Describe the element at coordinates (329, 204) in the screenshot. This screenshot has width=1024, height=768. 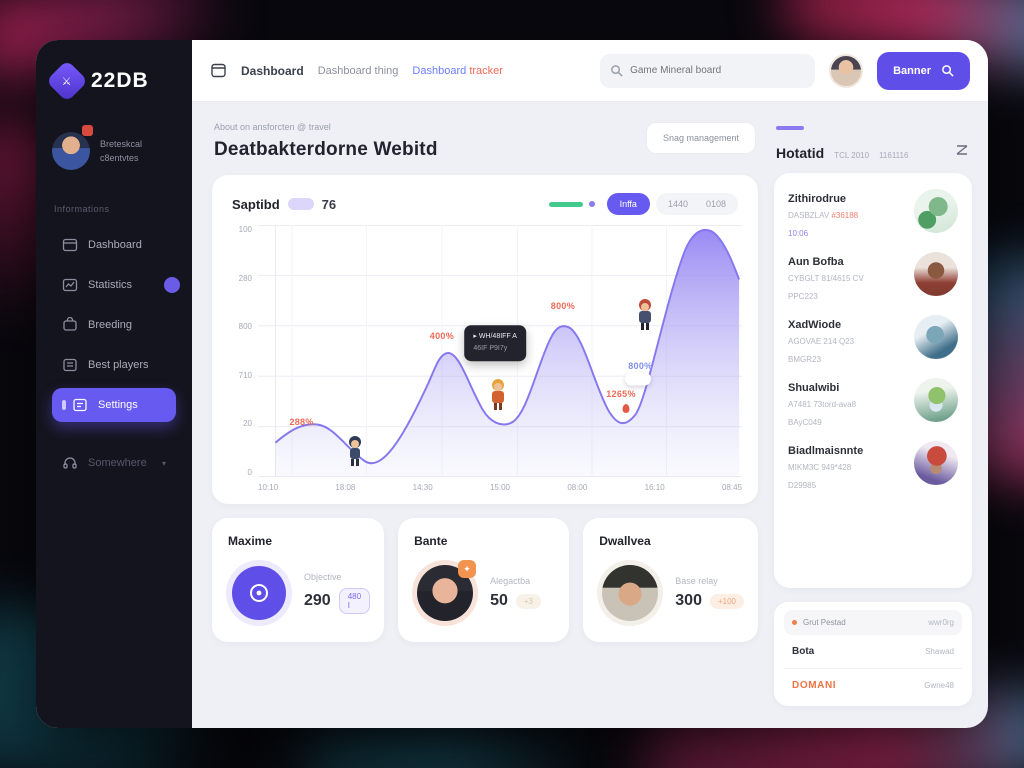
I see `chart-value: 76` at that location.